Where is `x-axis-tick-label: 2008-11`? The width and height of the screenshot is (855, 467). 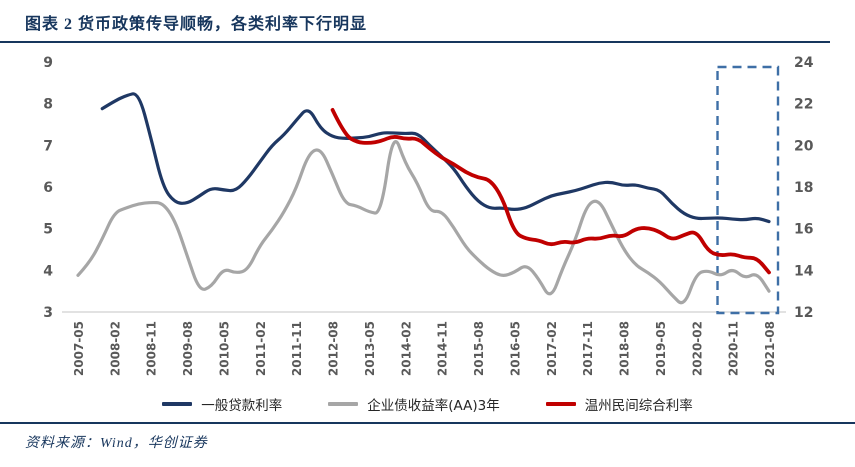 x-axis-tick-label: 2008-11 is located at coordinates (152, 348).